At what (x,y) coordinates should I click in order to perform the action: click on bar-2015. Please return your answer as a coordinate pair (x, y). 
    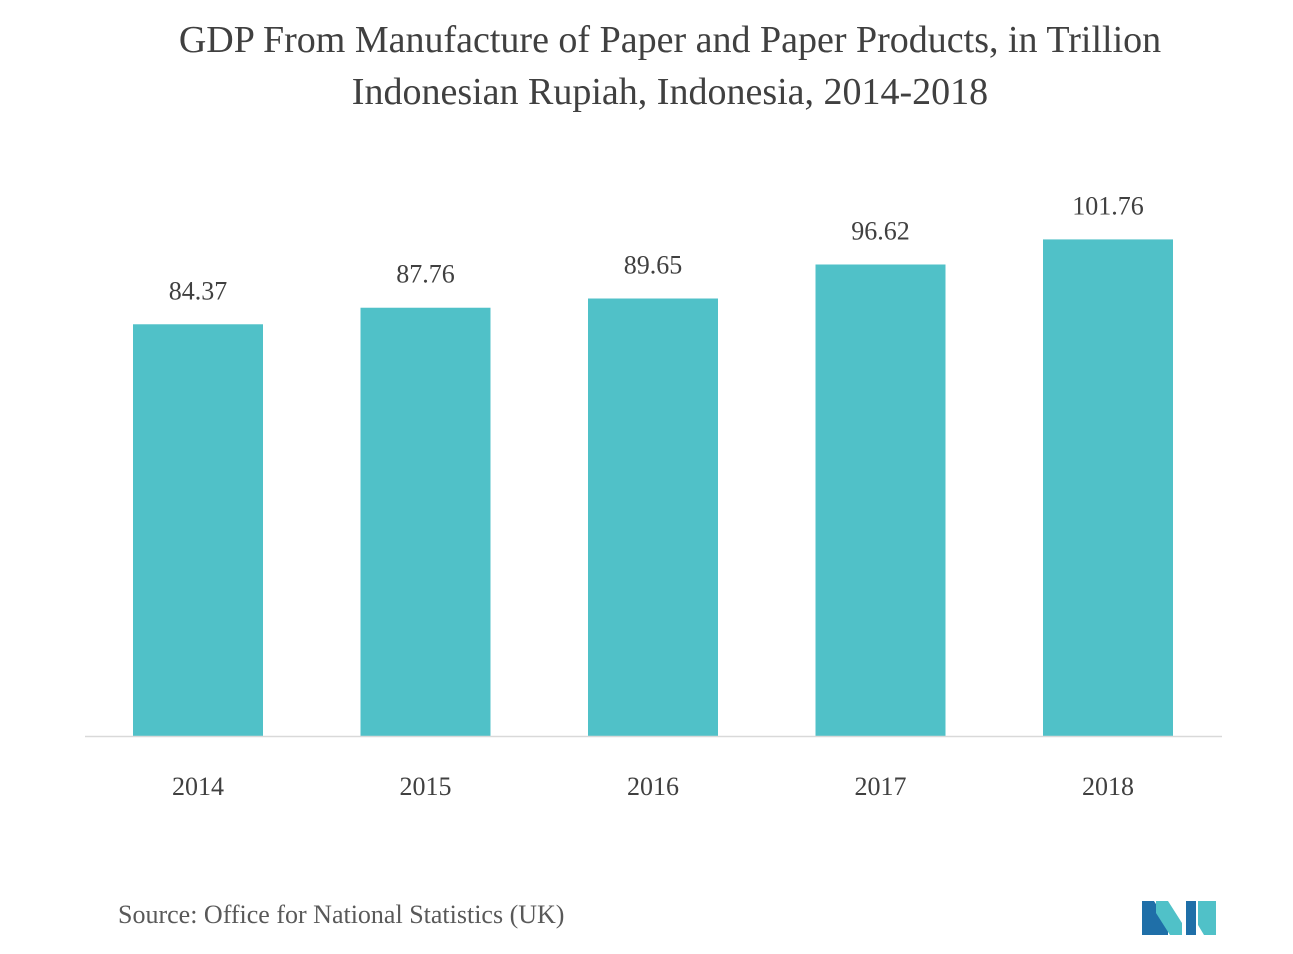
    Looking at the image, I should click on (425, 521).